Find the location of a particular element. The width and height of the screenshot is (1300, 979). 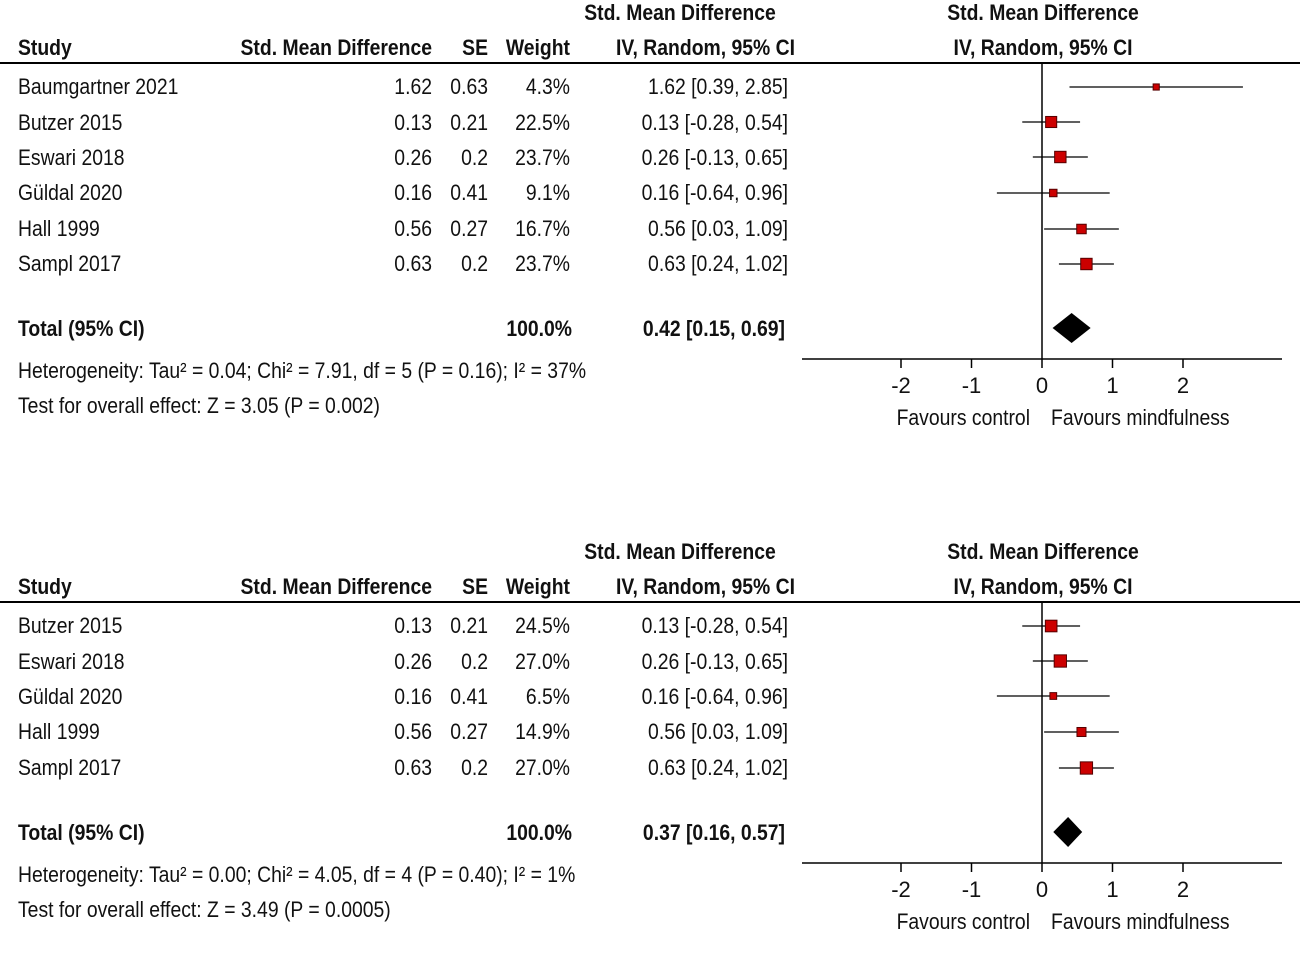

weight-value: 22.5% is located at coordinates (542, 122).